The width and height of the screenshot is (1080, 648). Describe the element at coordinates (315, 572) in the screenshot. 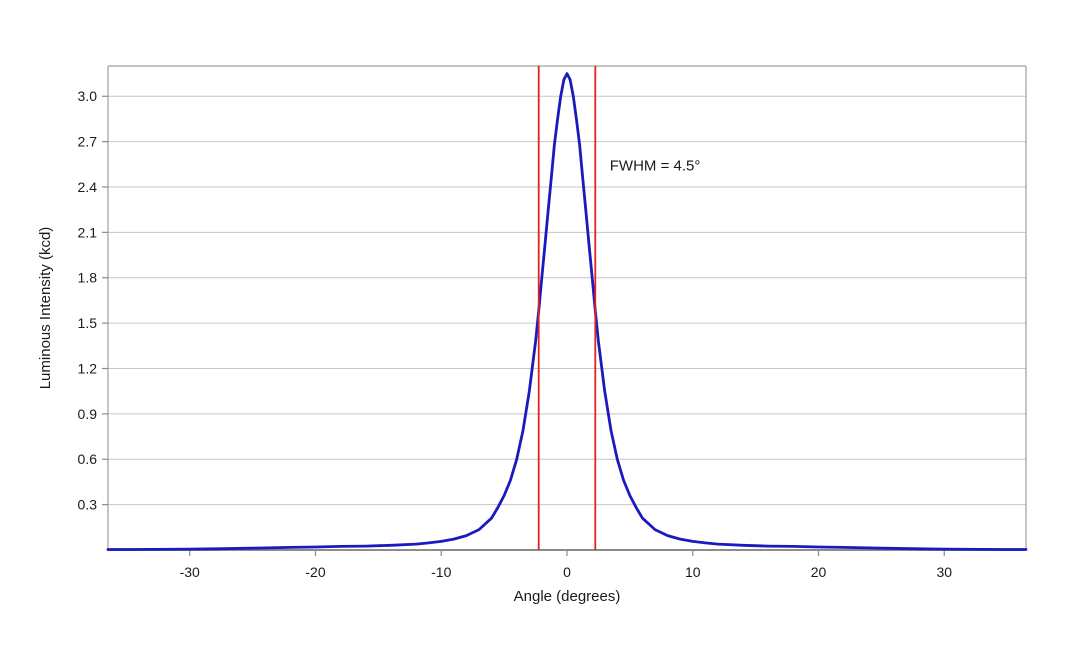

I see `x-tick-label: -20` at that location.